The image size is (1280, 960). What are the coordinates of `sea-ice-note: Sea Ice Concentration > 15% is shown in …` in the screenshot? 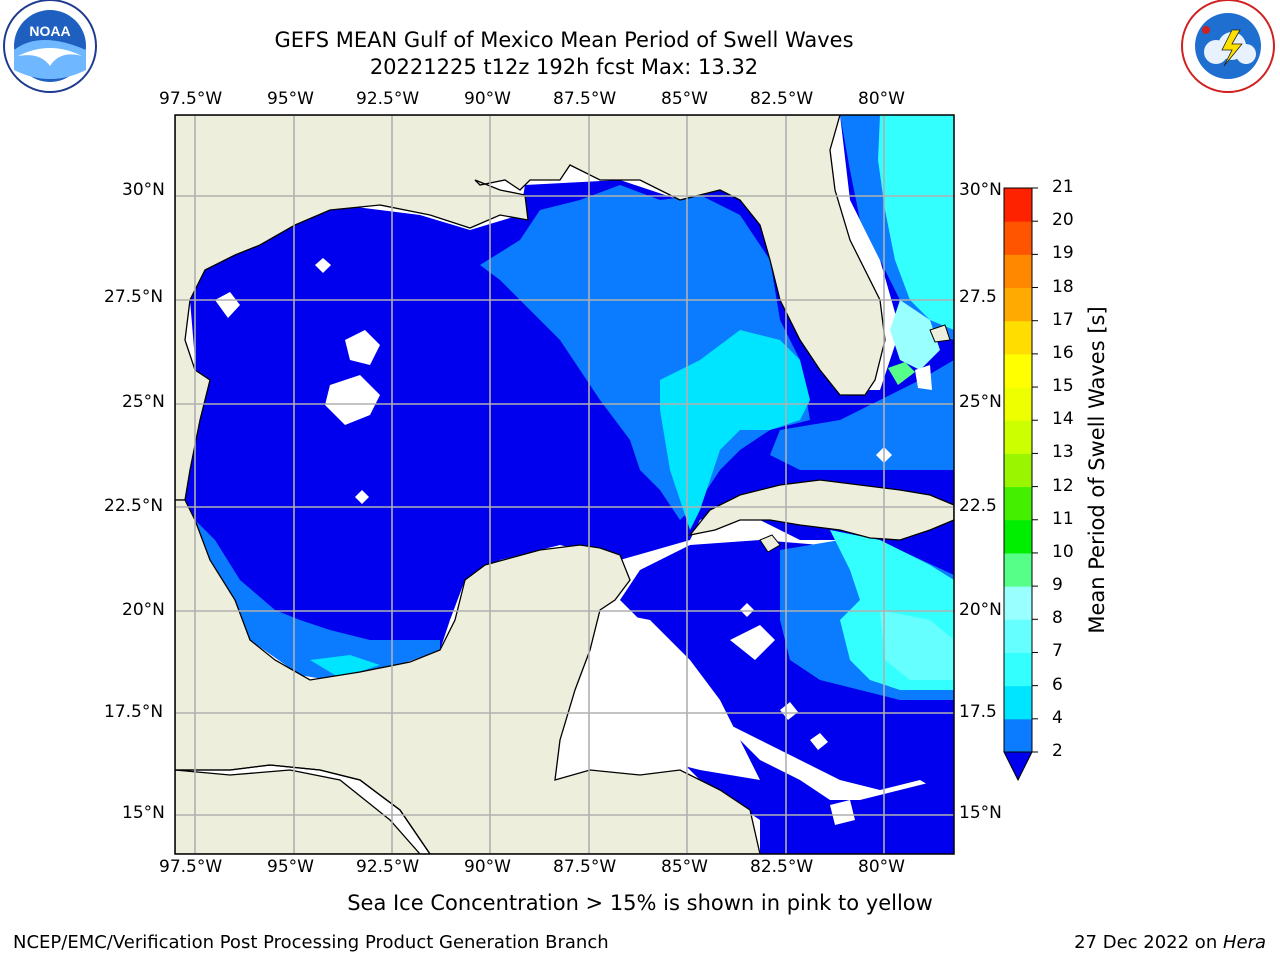 It's located at (640, 903).